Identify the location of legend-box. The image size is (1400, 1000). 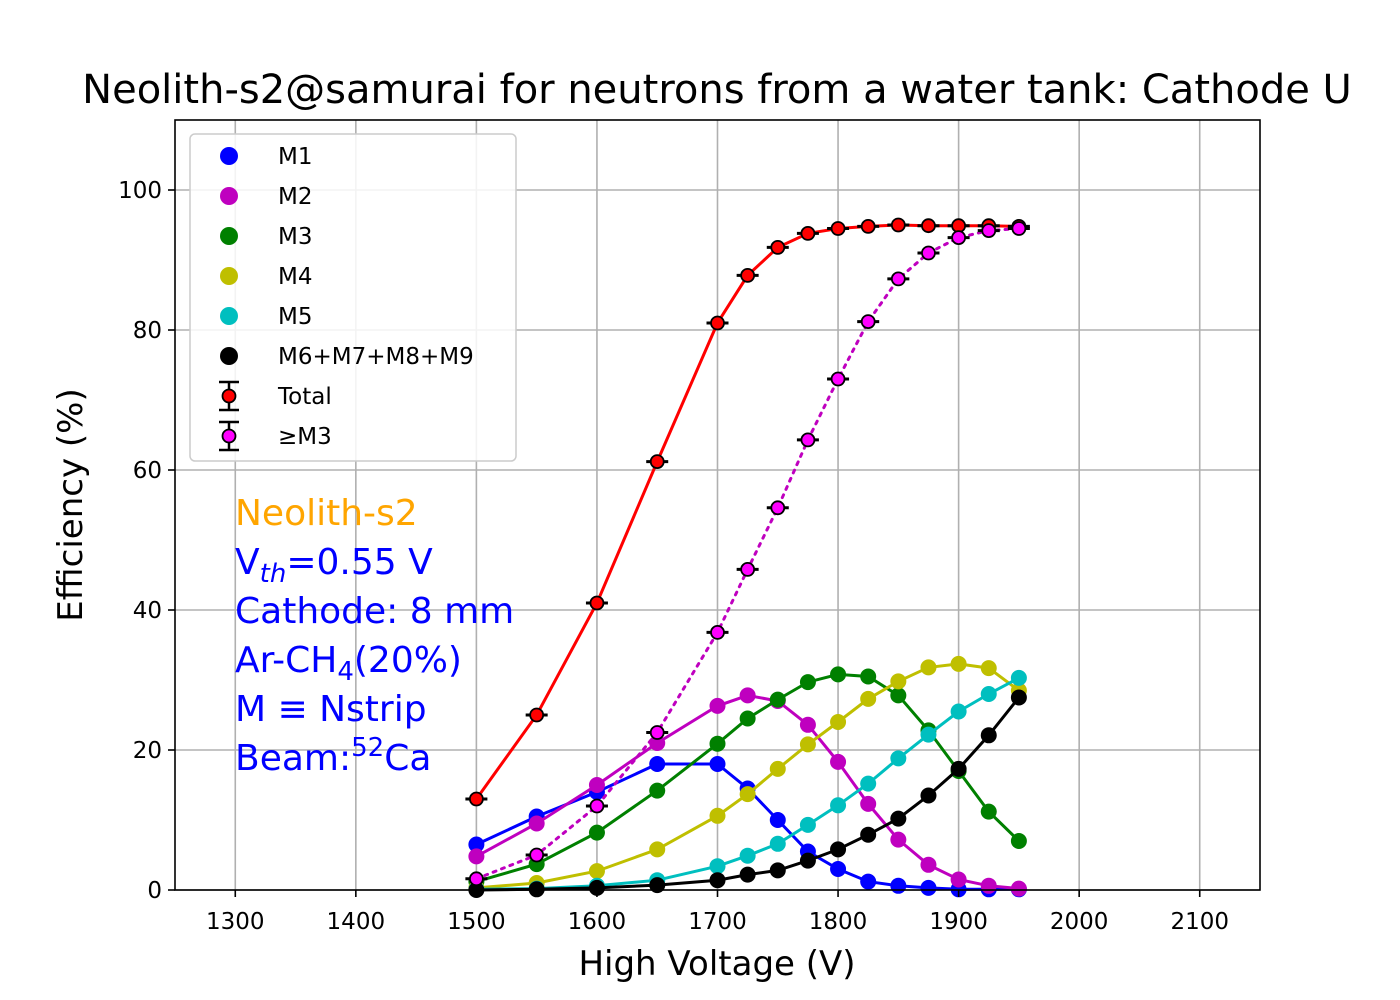
(353, 297).